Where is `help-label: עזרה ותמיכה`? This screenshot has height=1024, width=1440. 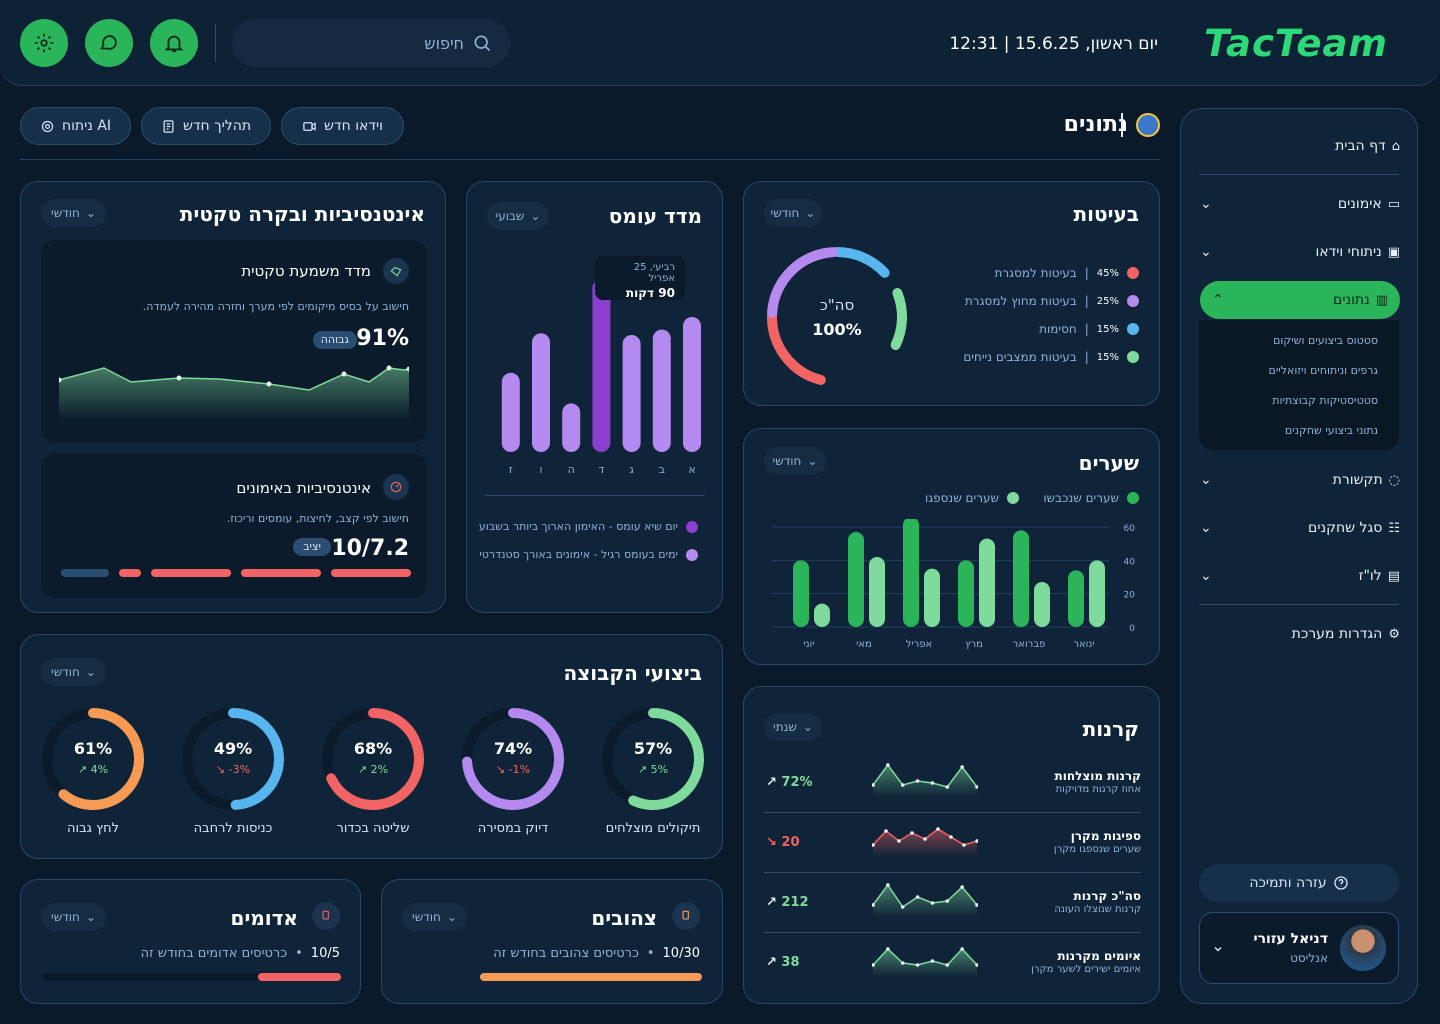
help-label: עזרה ותמיכה is located at coordinates (1288, 883).